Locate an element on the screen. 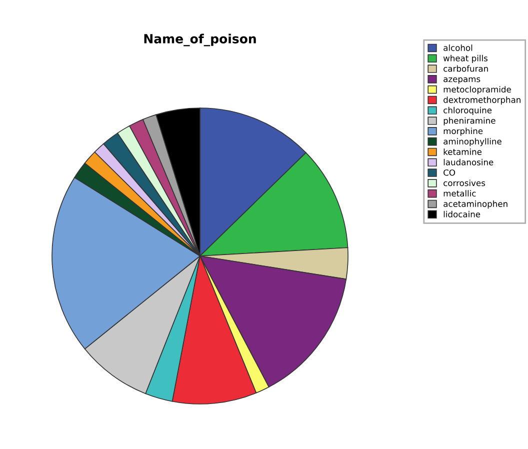  legend-label: alcohol is located at coordinates (458, 47).